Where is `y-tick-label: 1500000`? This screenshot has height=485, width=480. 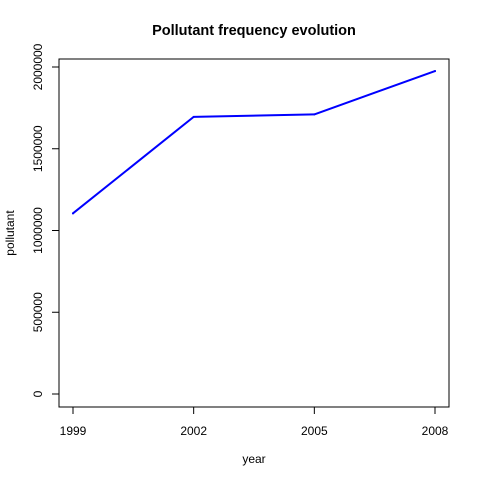
y-tick-label: 1500000 is located at coordinates (38, 148).